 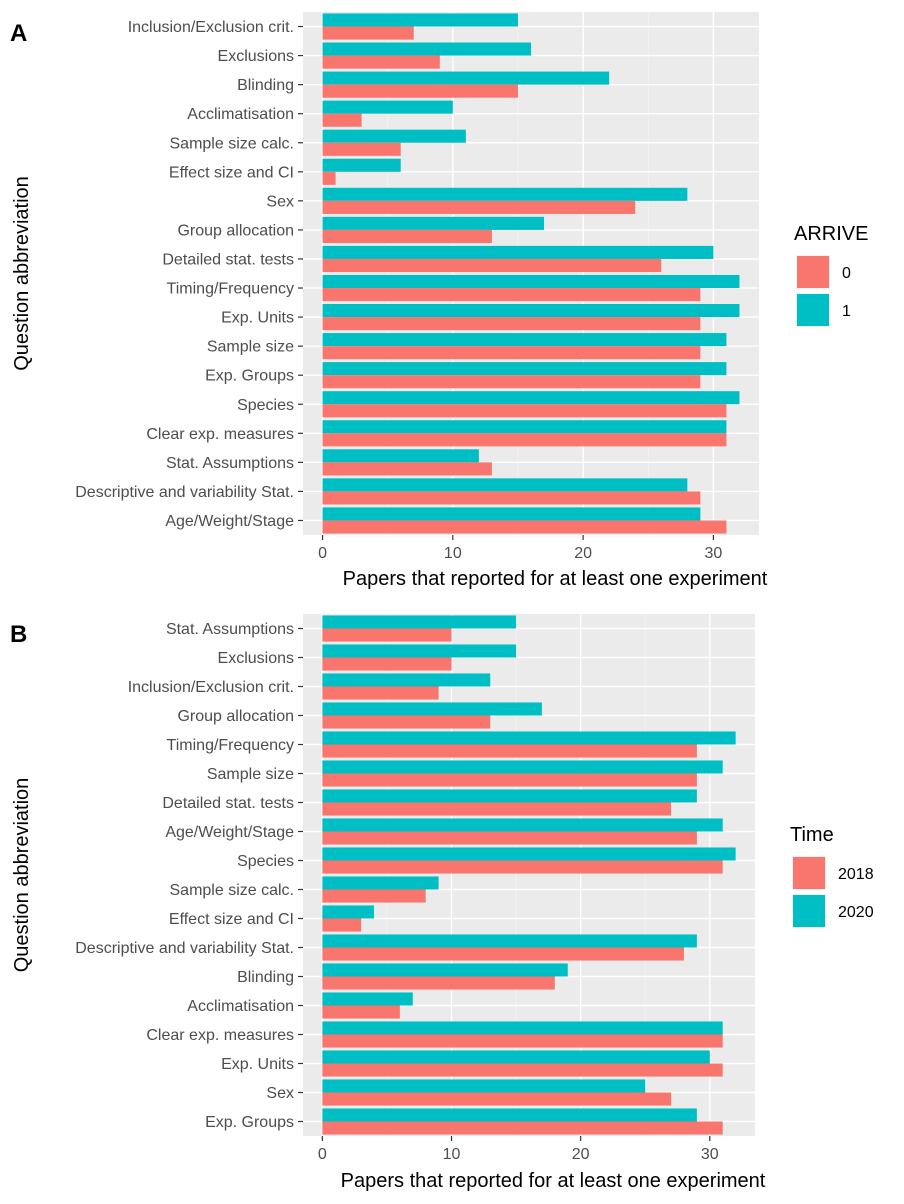 What do you see at coordinates (856, 912) in the screenshot?
I see `legend-label: 2020` at bounding box center [856, 912].